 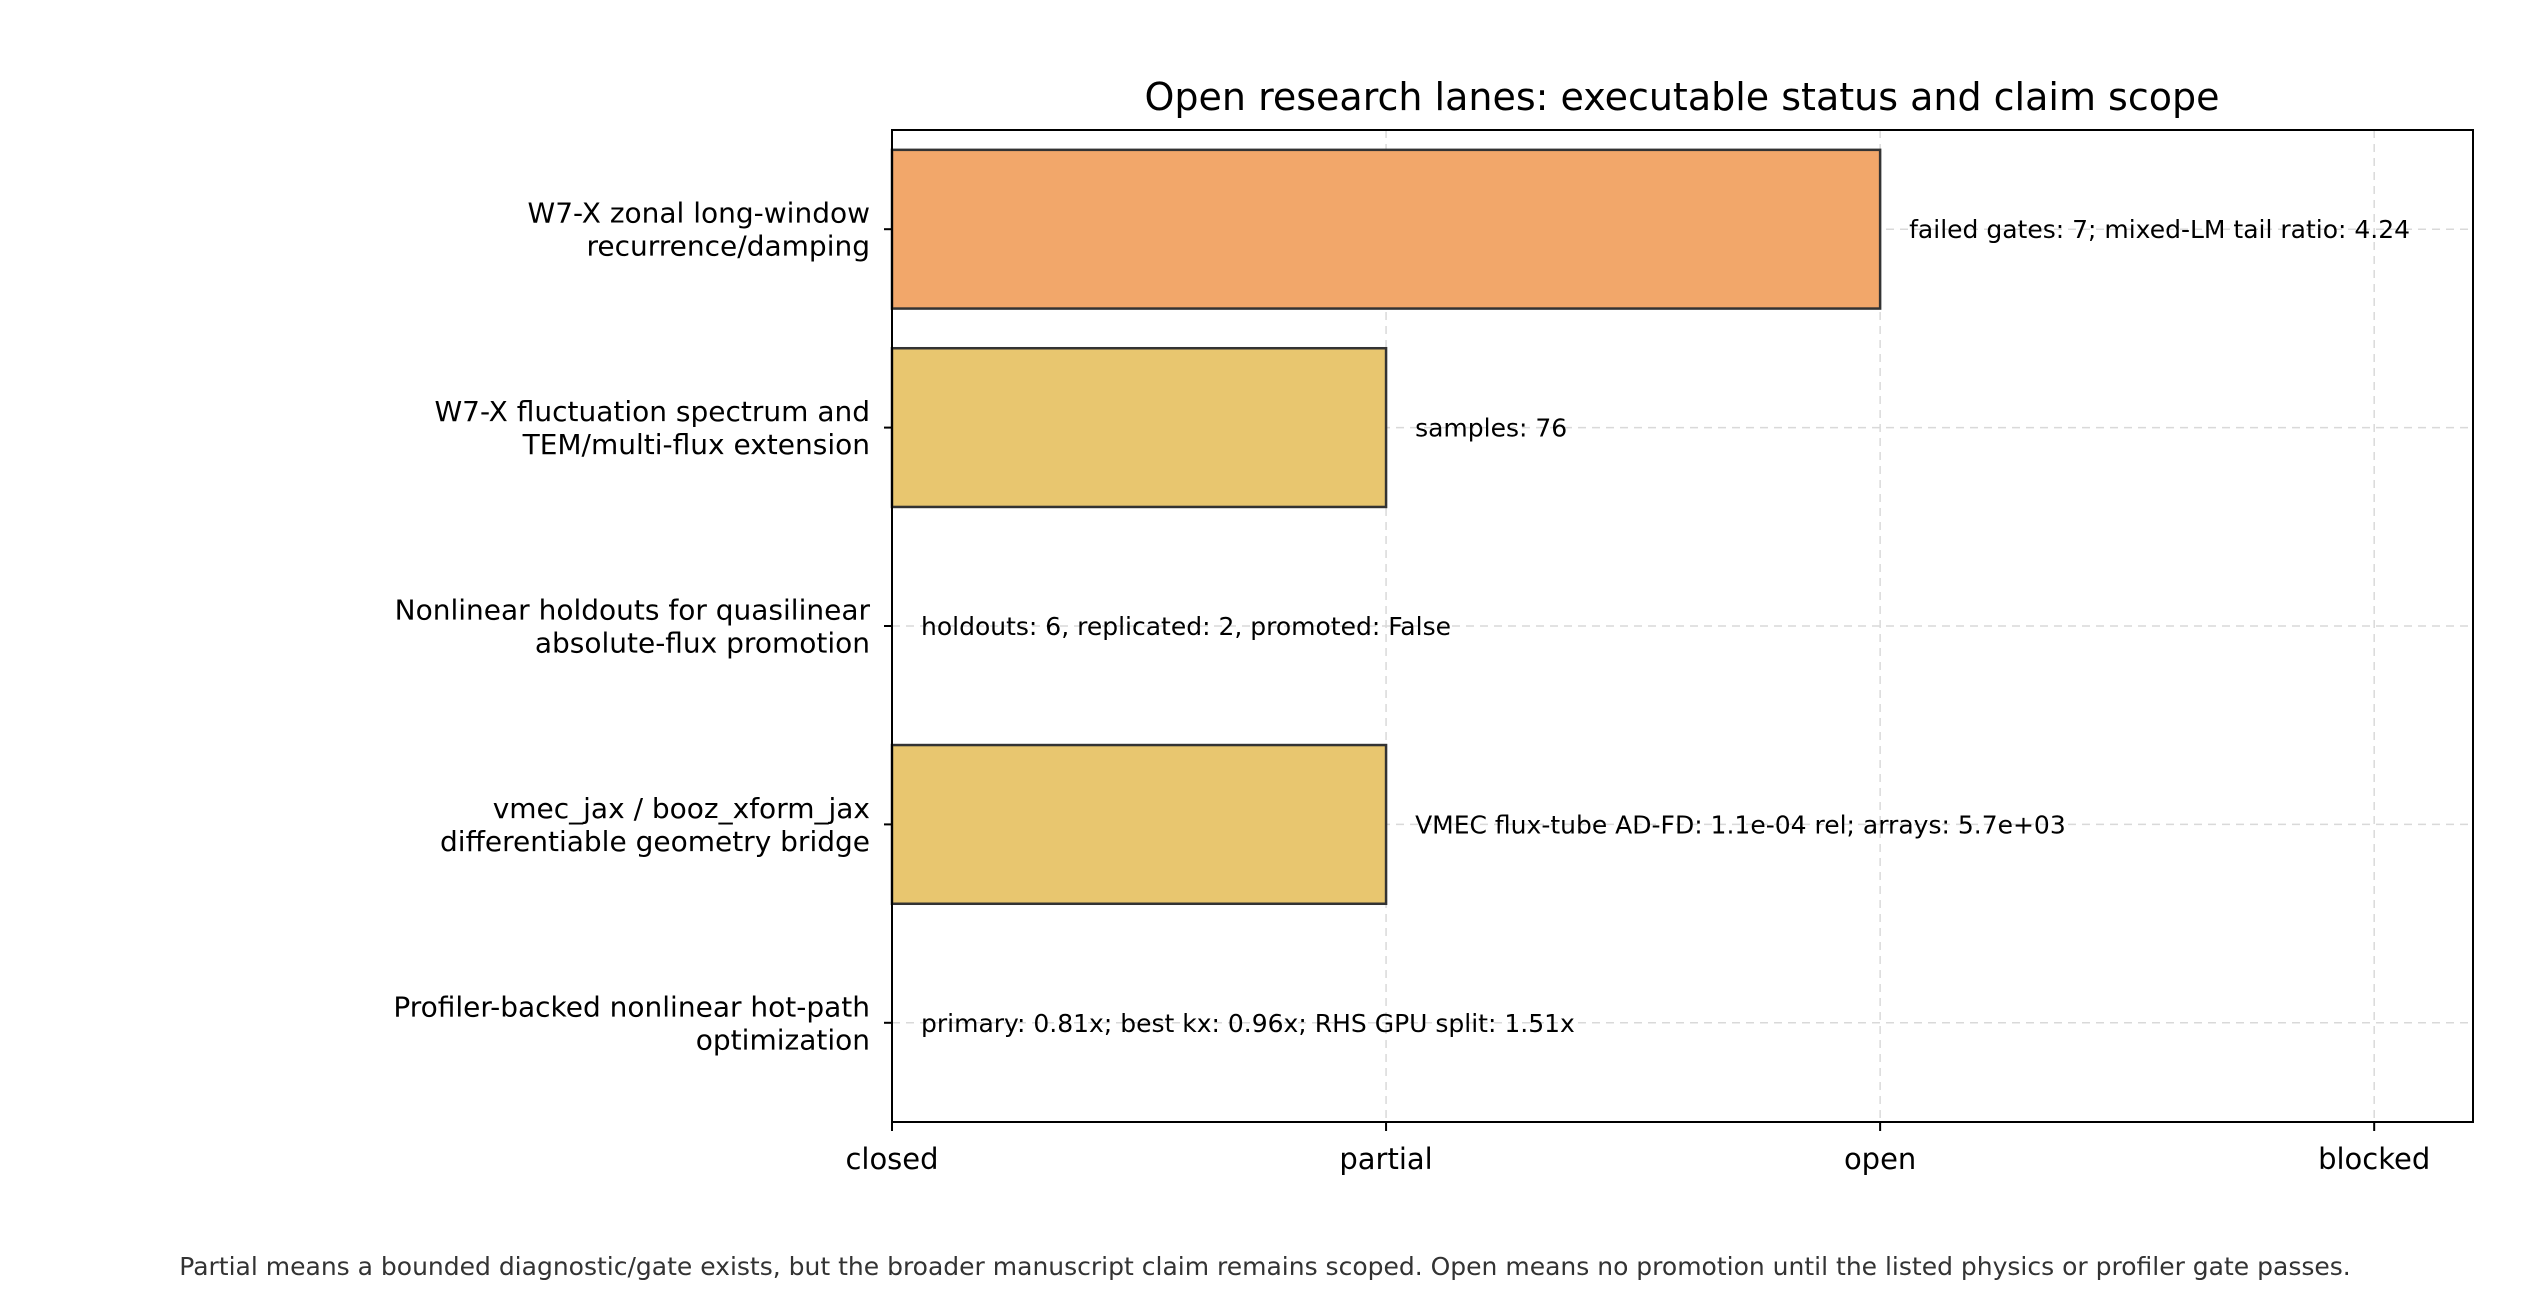 What do you see at coordinates (783, 1039) in the screenshot?
I see `y-tick-label: optimization` at bounding box center [783, 1039].